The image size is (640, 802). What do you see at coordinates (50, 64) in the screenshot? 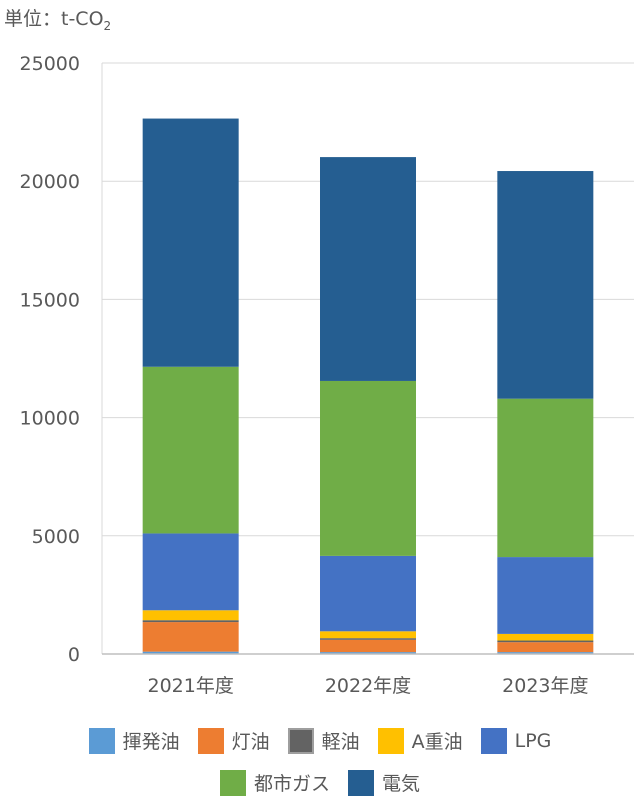
I see `y-tick-label: 25000` at bounding box center [50, 64].